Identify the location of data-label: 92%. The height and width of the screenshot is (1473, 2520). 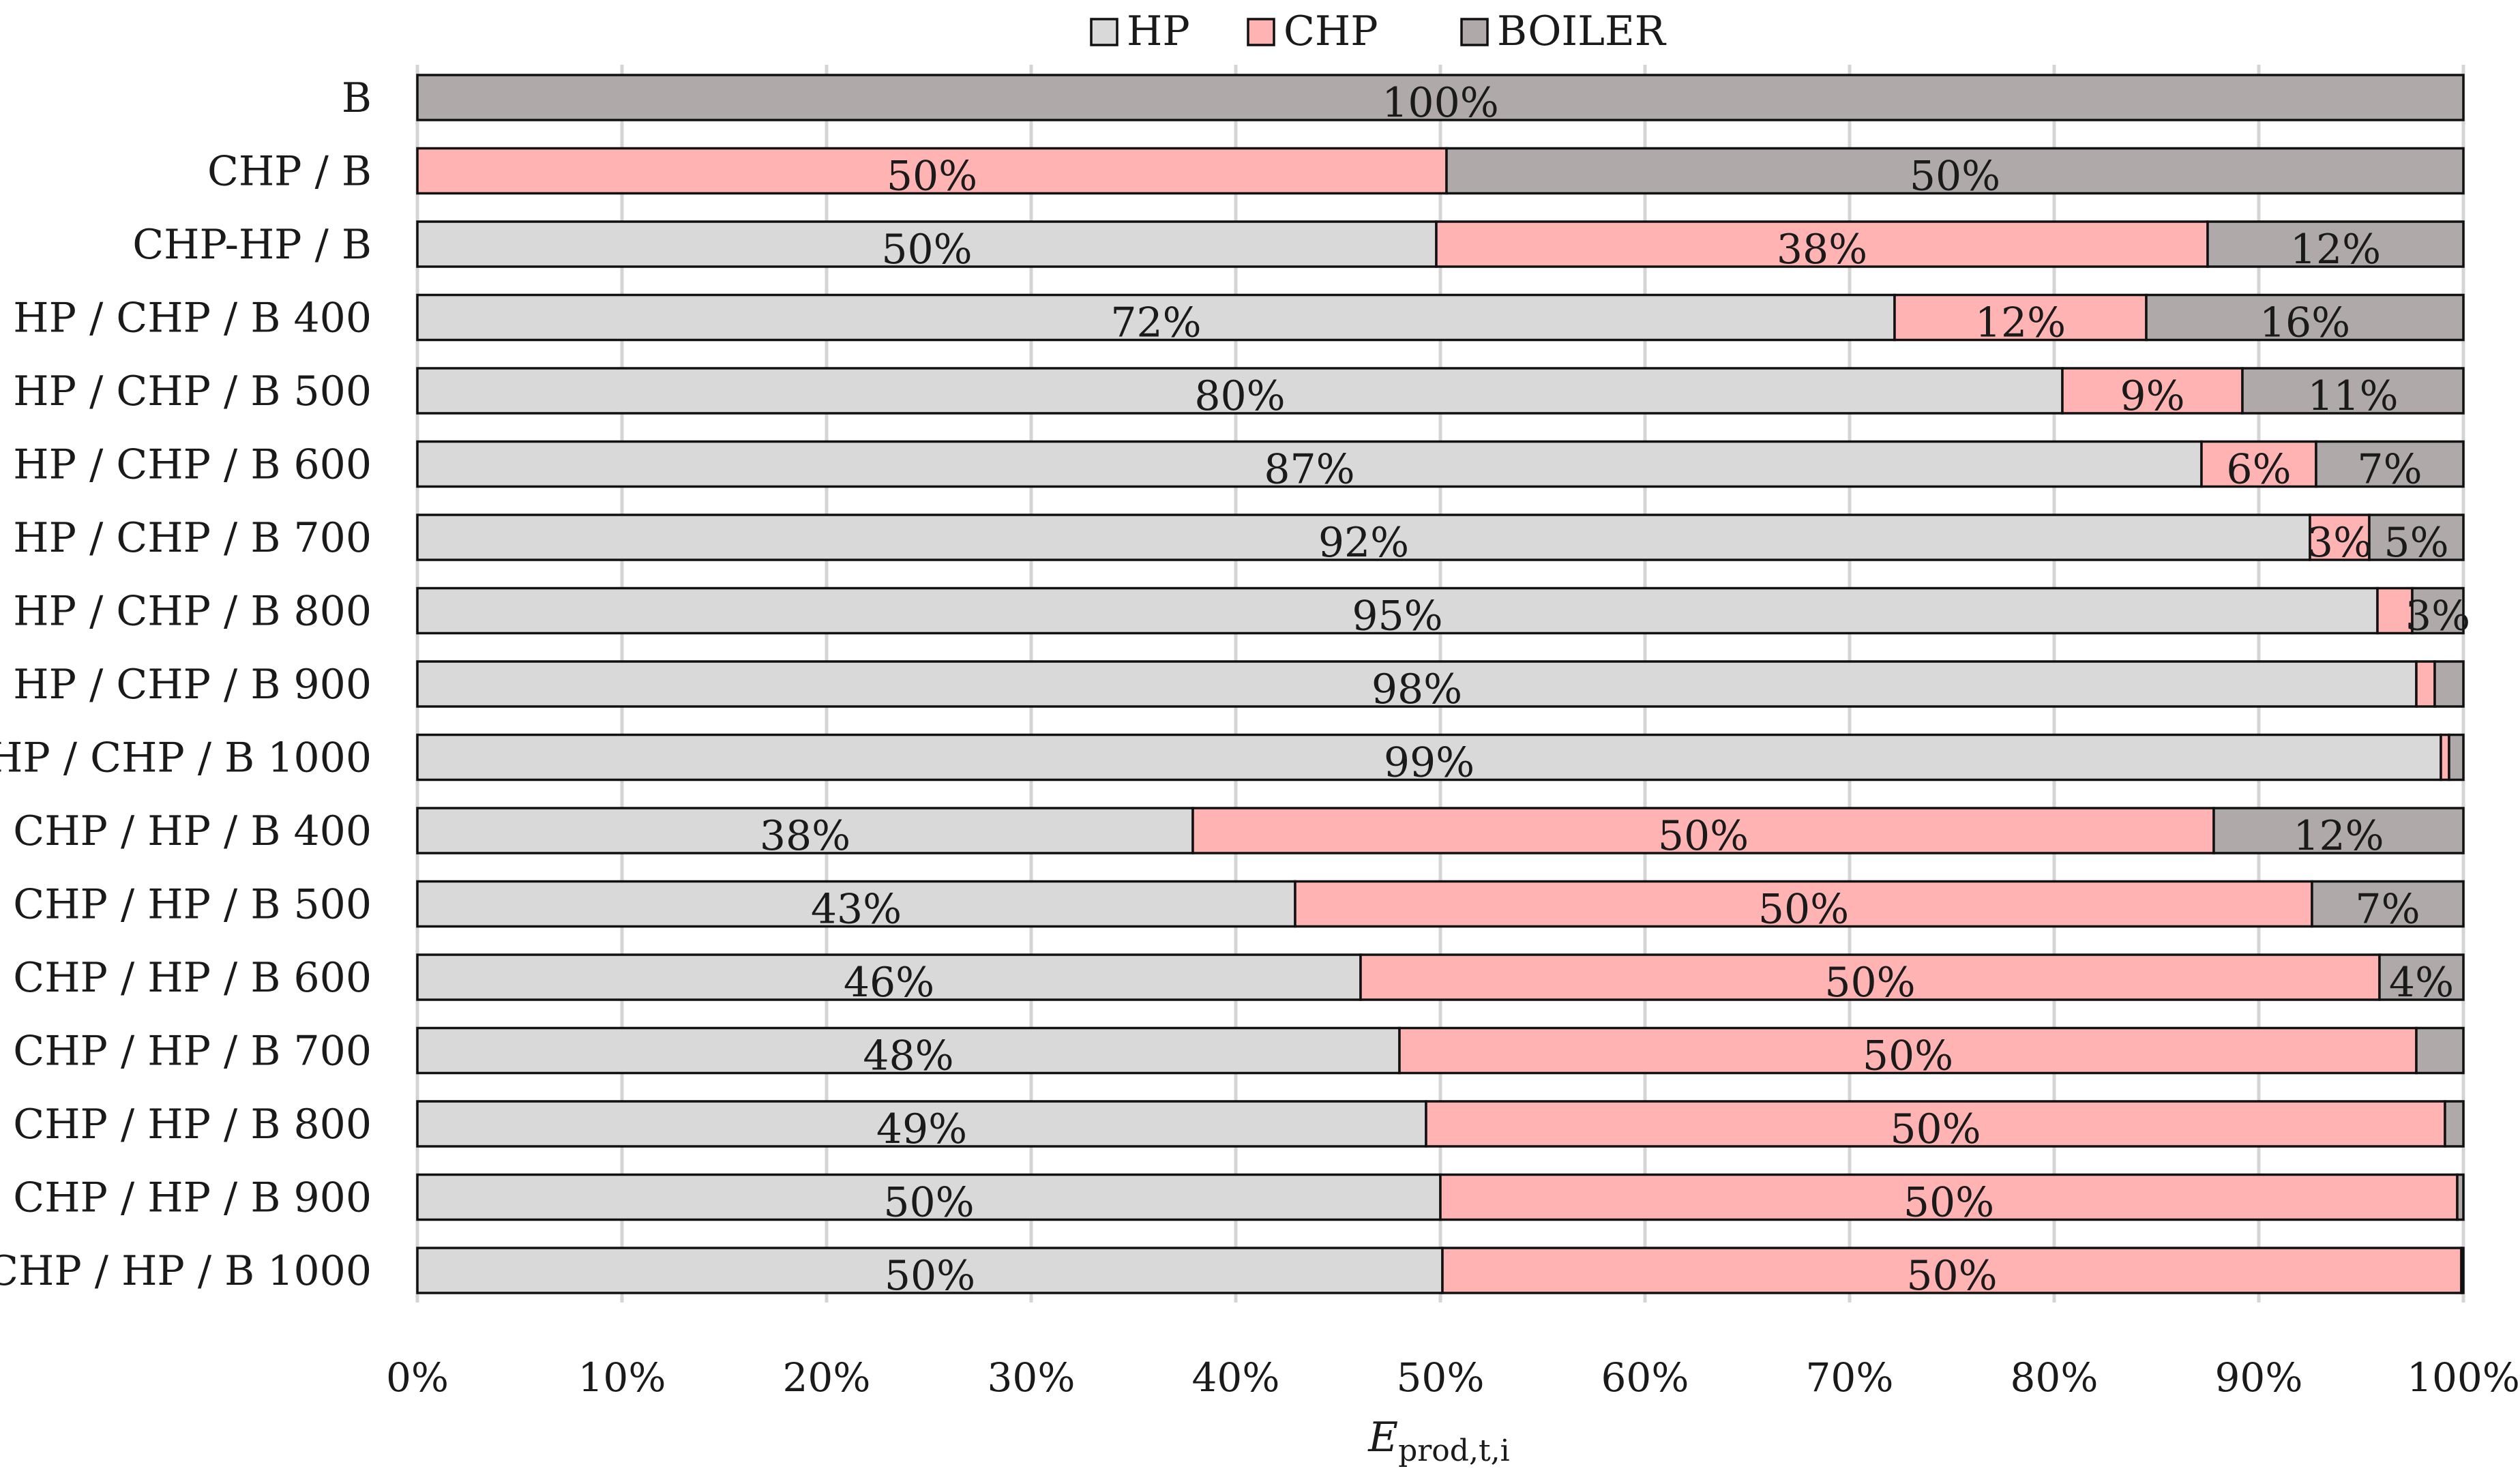
(1363, 543).